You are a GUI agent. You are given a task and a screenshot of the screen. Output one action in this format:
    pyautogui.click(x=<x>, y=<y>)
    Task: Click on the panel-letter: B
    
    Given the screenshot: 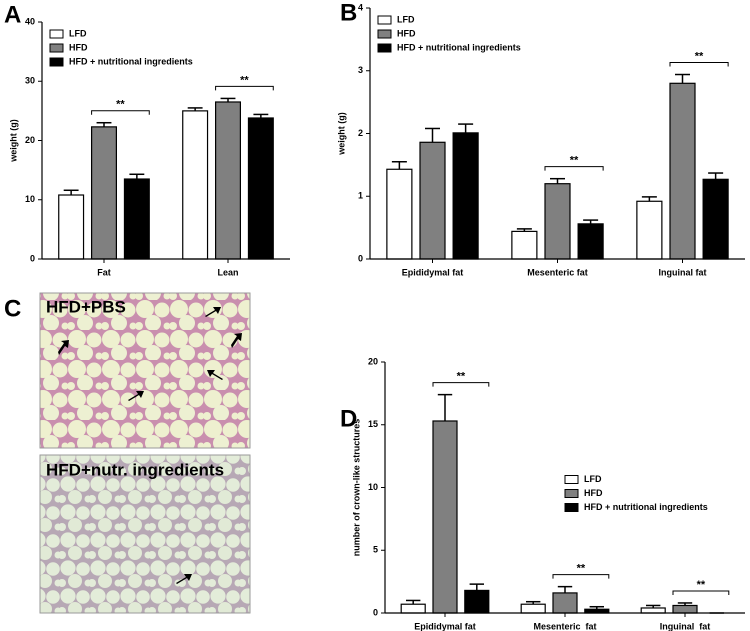 What is the action you would take?
    pyautogui.click(x=348, y=13)
    